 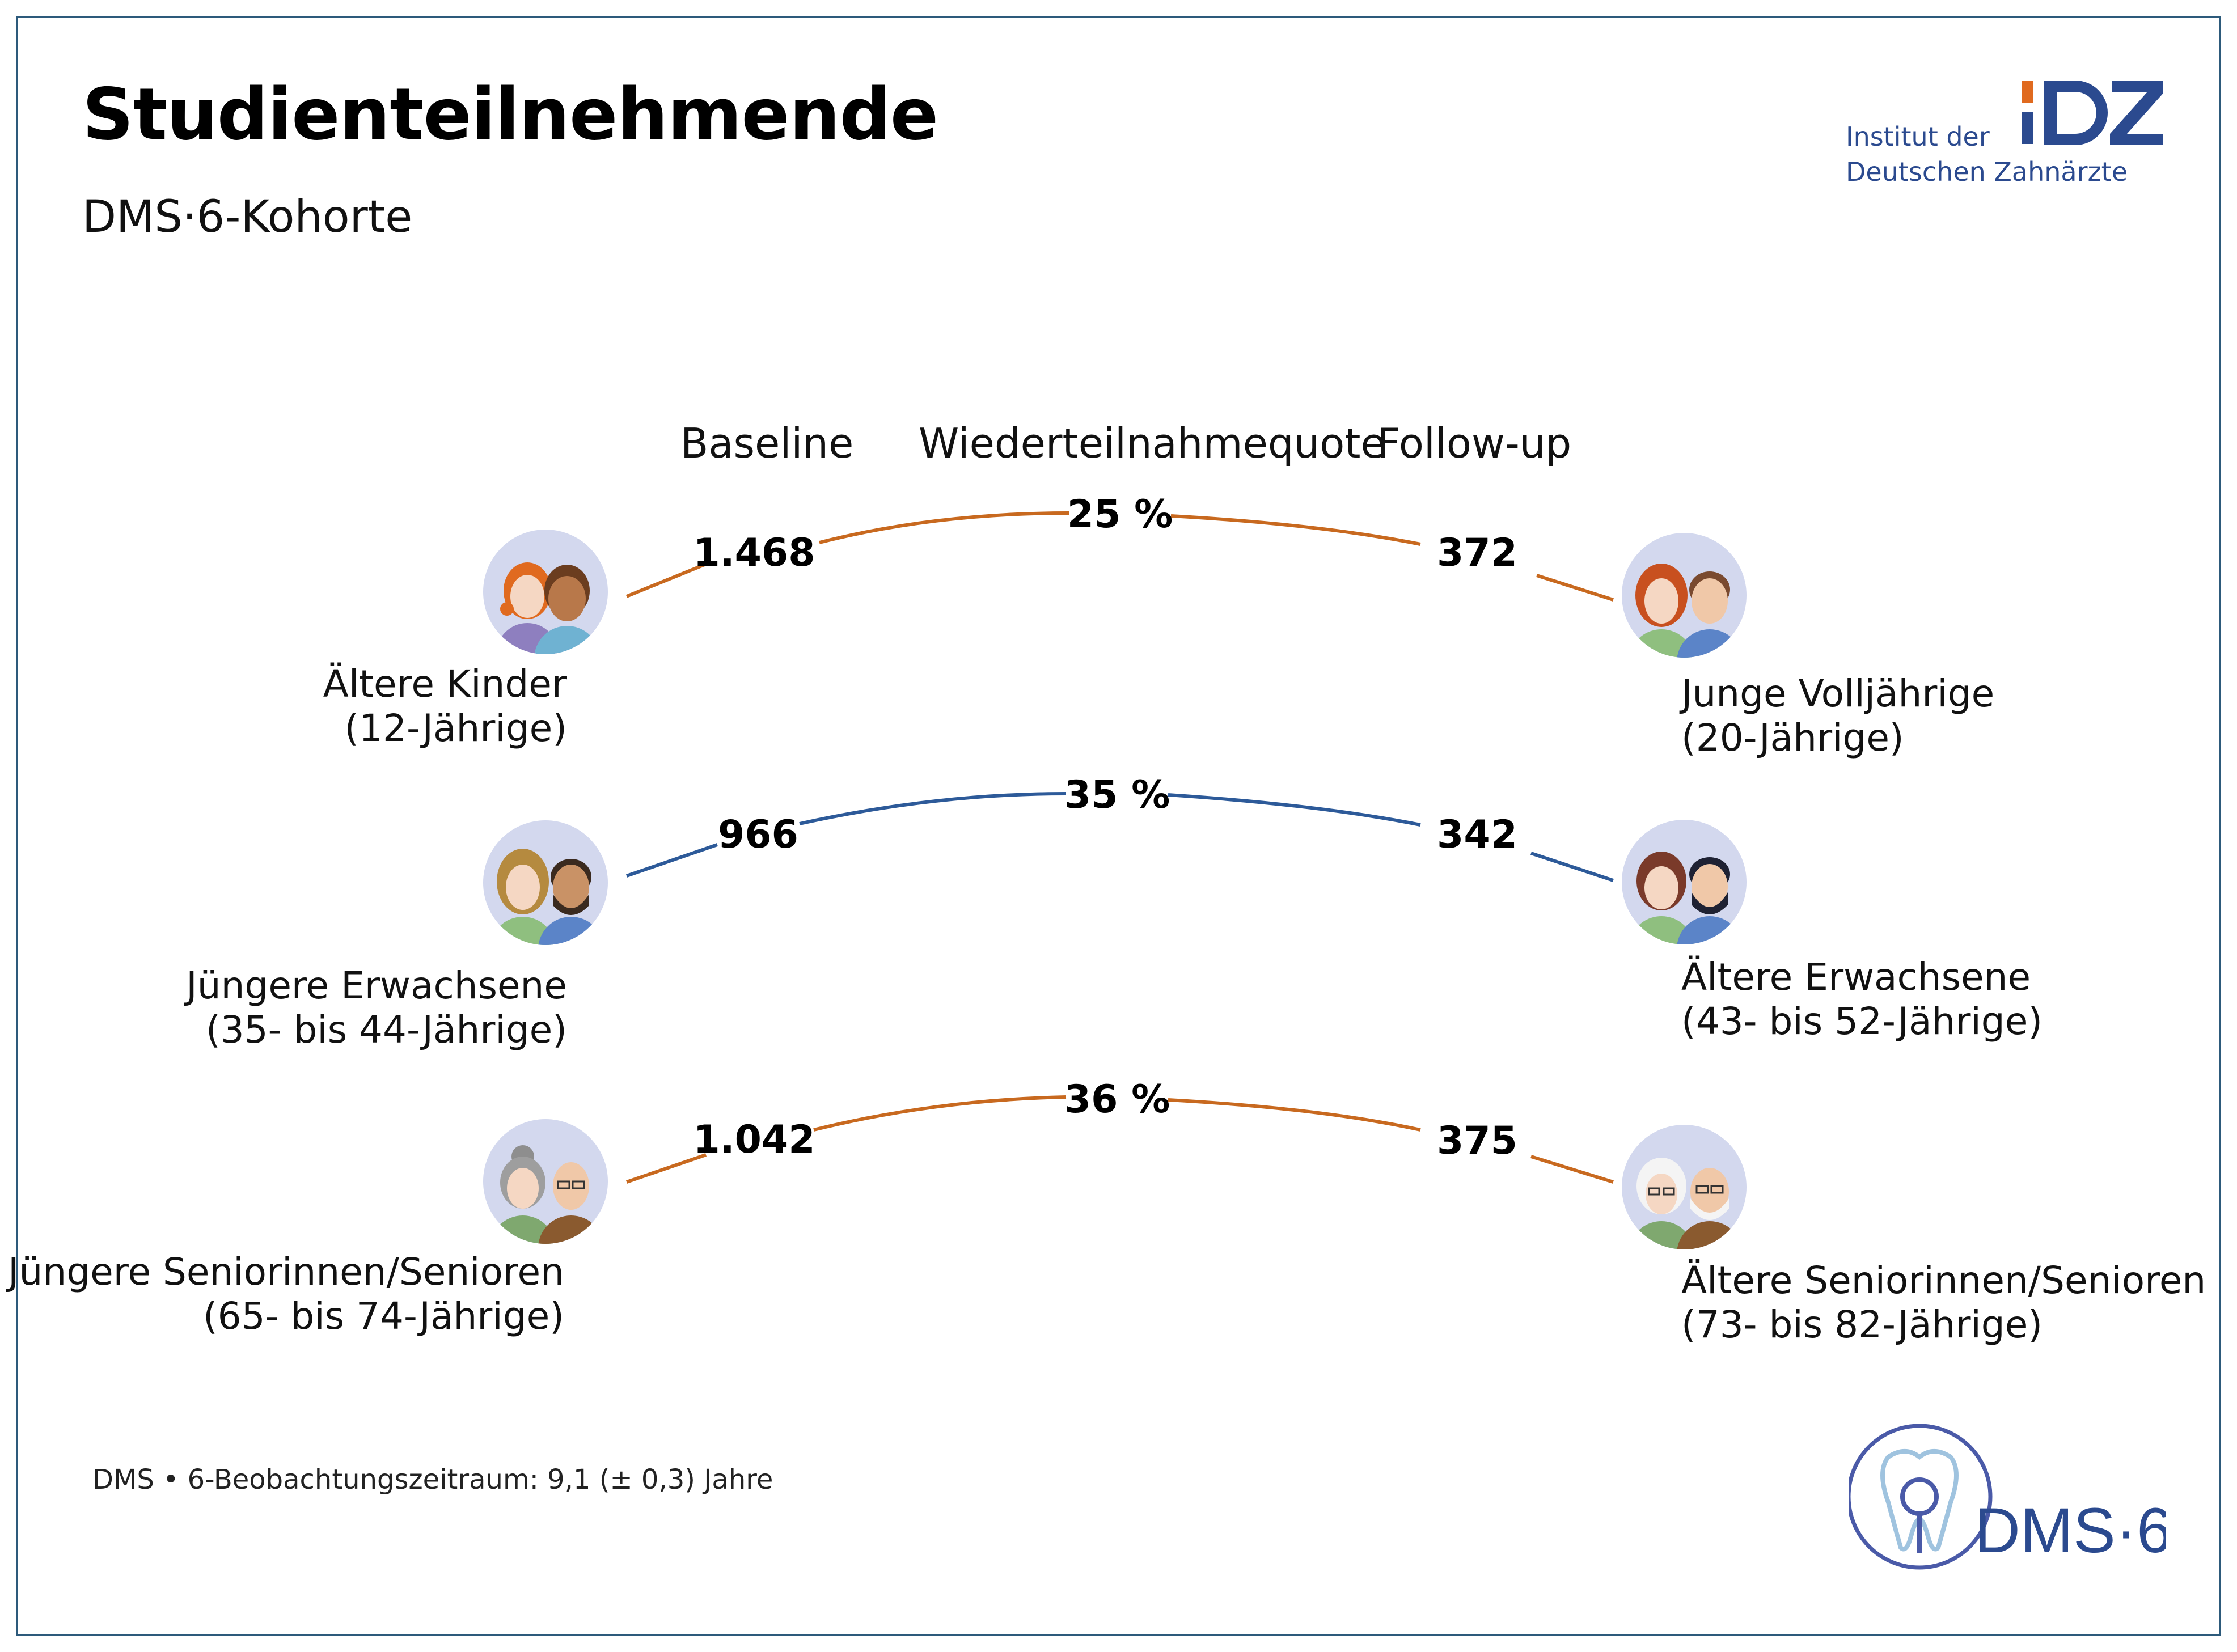 I want to click on column-header-followup: Follow-up, so click(x=1474, y=444).